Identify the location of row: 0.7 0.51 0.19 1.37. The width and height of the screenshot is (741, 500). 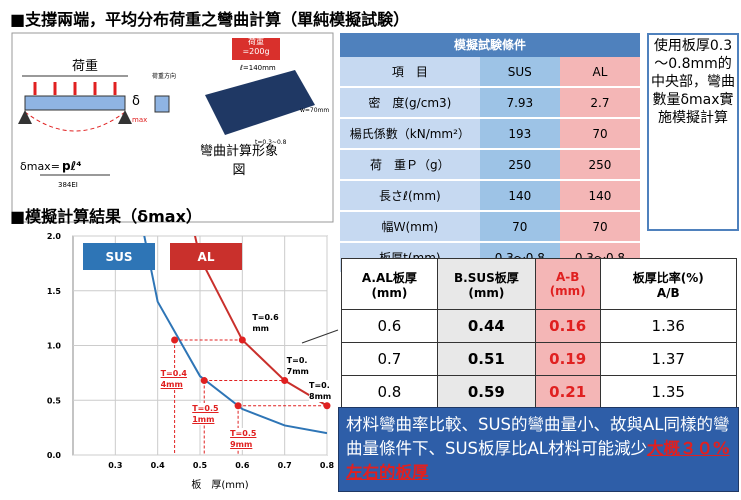
(539, 359).